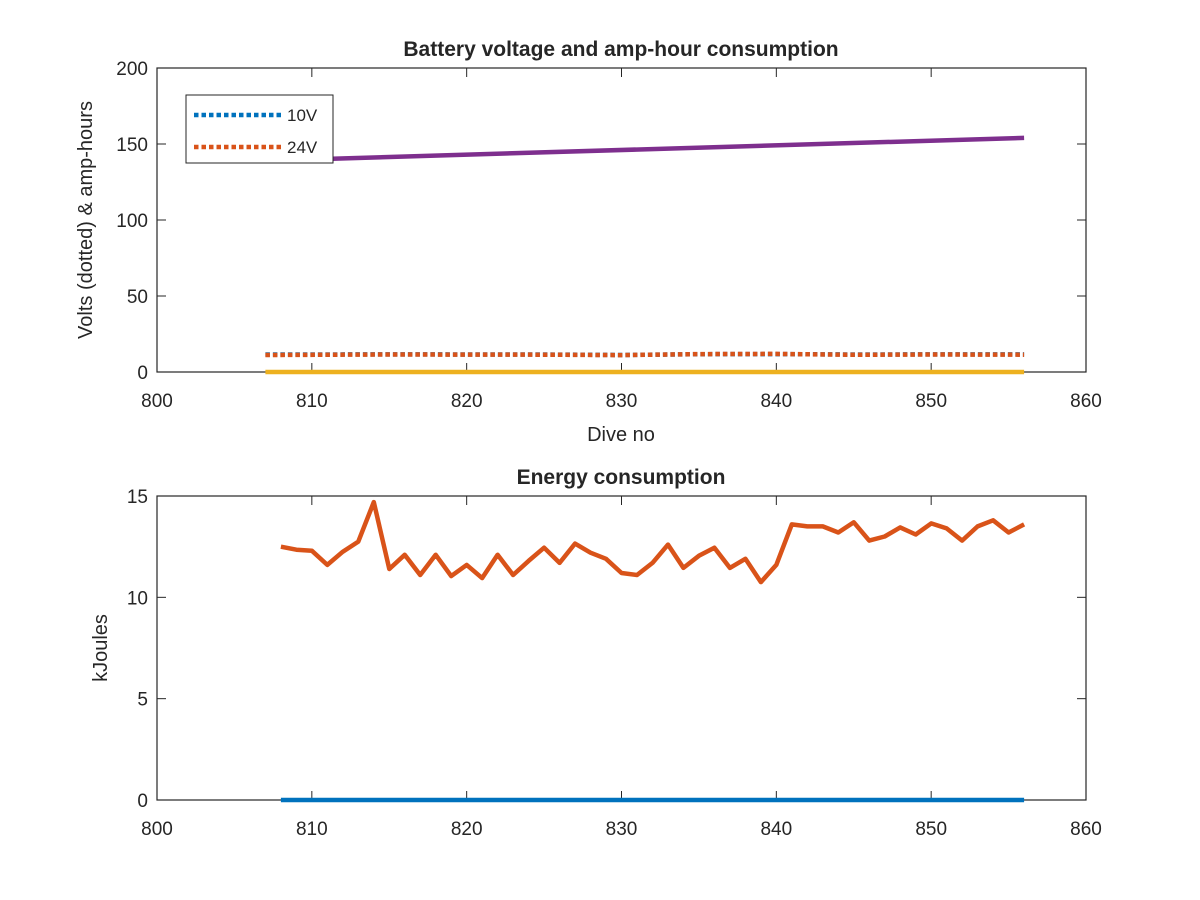  Describe the element at coordinates (302, 115) in the screenshot. I see `legend-label-10v: 10V` at that location.